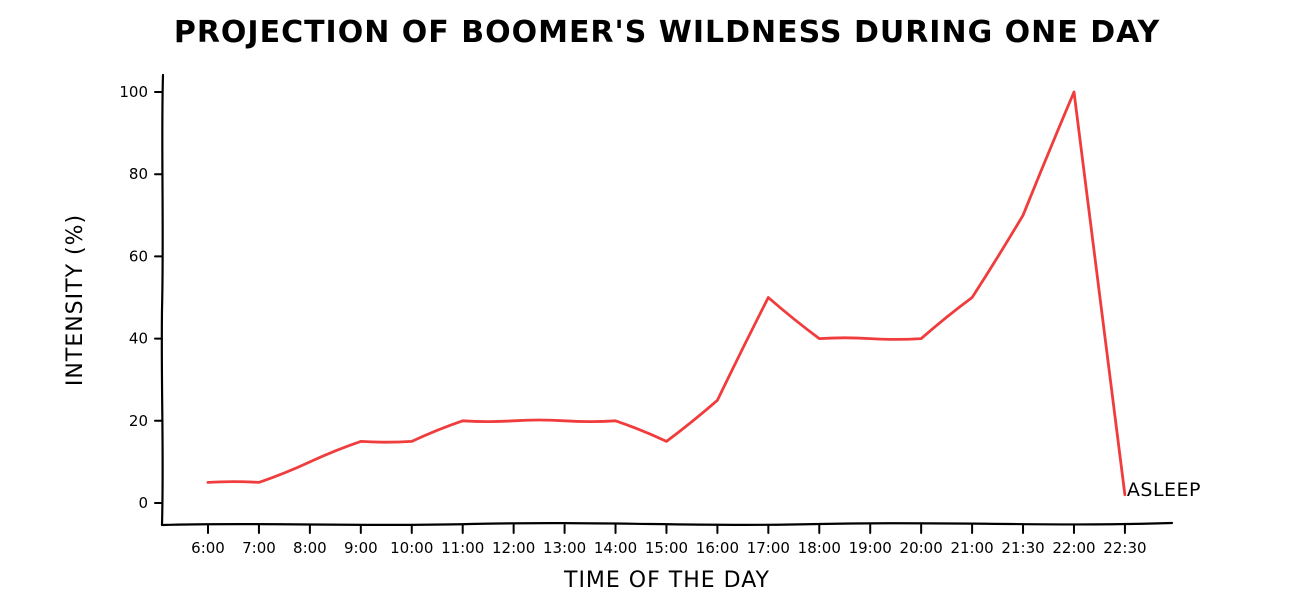 This screenshot has width=1300, height=600. I want to click on y-tick-label: 20, so click(138, 421).